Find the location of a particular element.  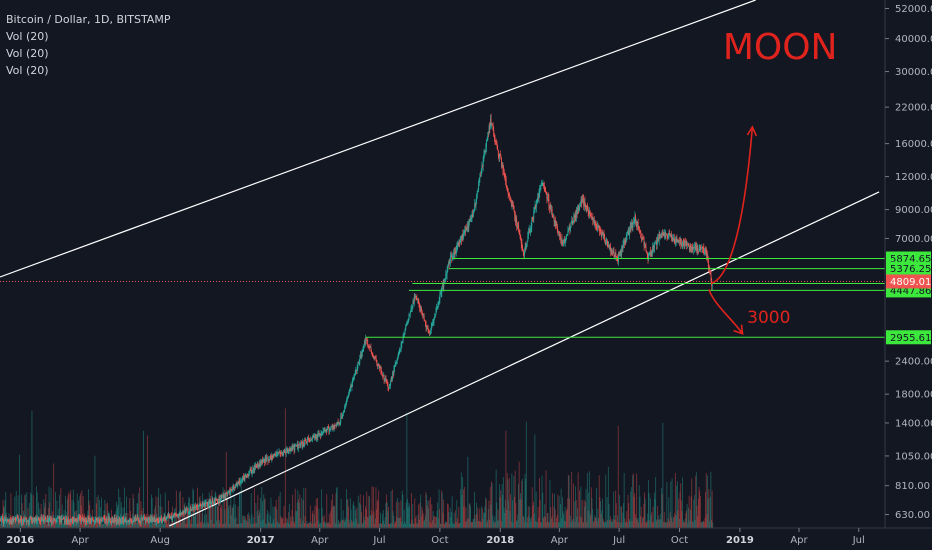

price-tick-label: 1050.00 is located at coordinates (913, 456).